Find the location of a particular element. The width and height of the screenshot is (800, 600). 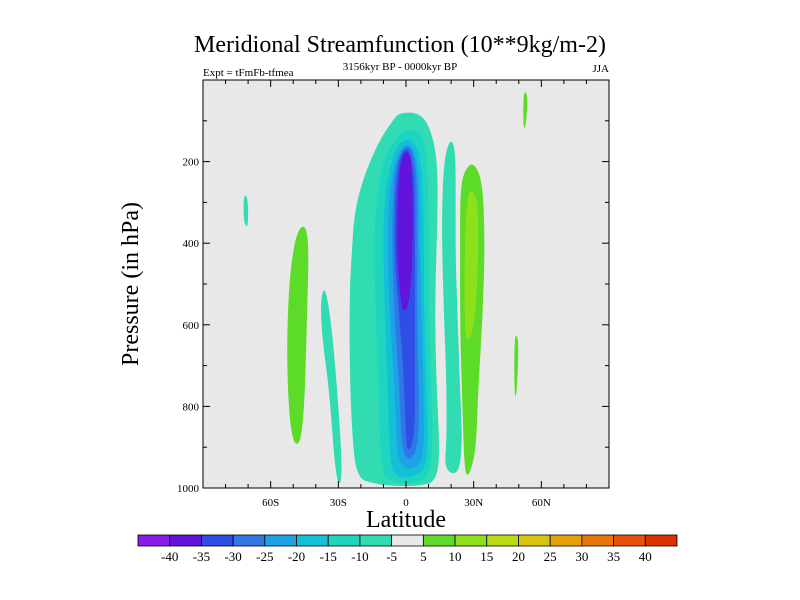

colorbar-label: -15 is located at coordinates (328, 556).